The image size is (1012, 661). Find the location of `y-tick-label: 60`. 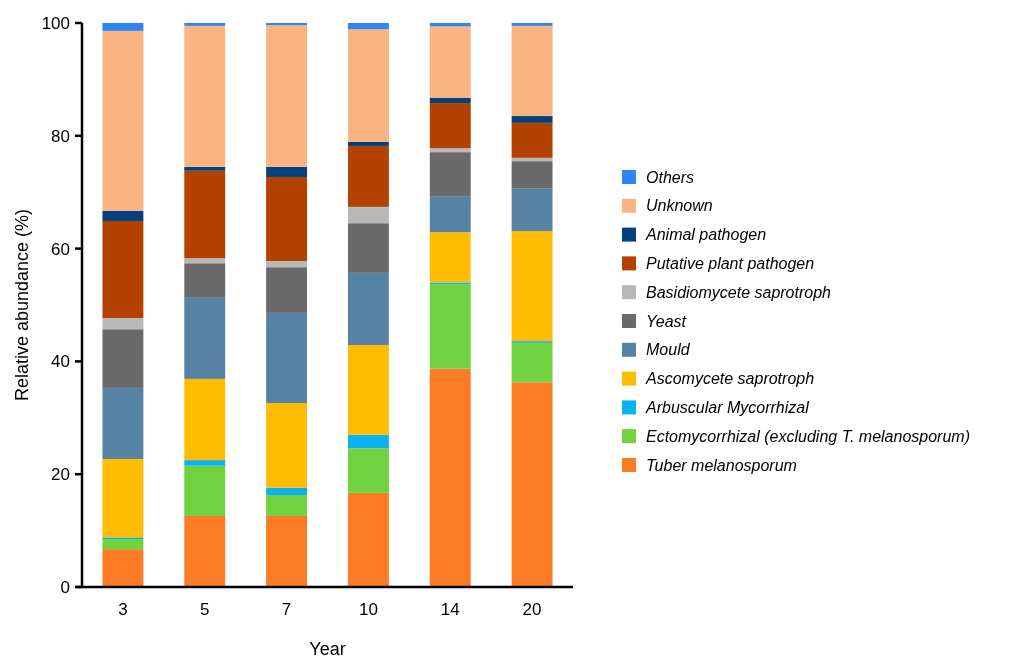

y-tick-label: 60 is located at coordinates (60, 249).